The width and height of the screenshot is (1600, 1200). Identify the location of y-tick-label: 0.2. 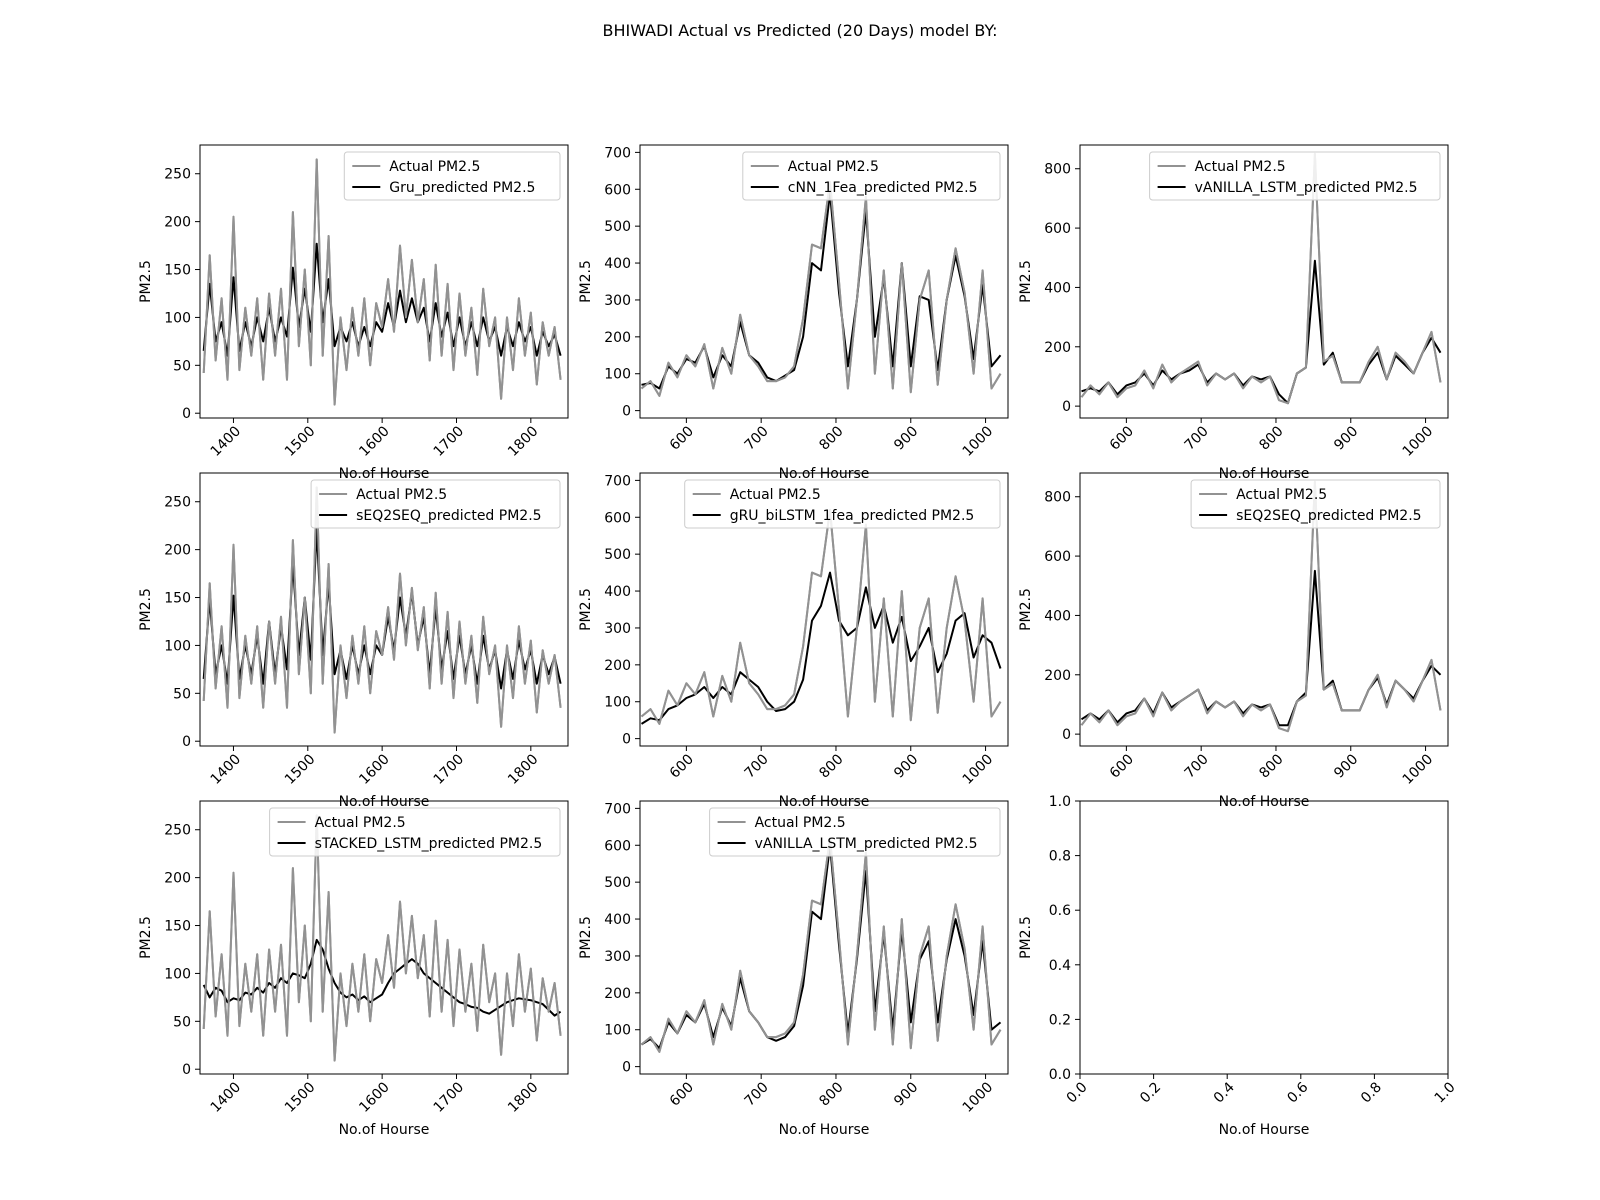
(1060, 1020).